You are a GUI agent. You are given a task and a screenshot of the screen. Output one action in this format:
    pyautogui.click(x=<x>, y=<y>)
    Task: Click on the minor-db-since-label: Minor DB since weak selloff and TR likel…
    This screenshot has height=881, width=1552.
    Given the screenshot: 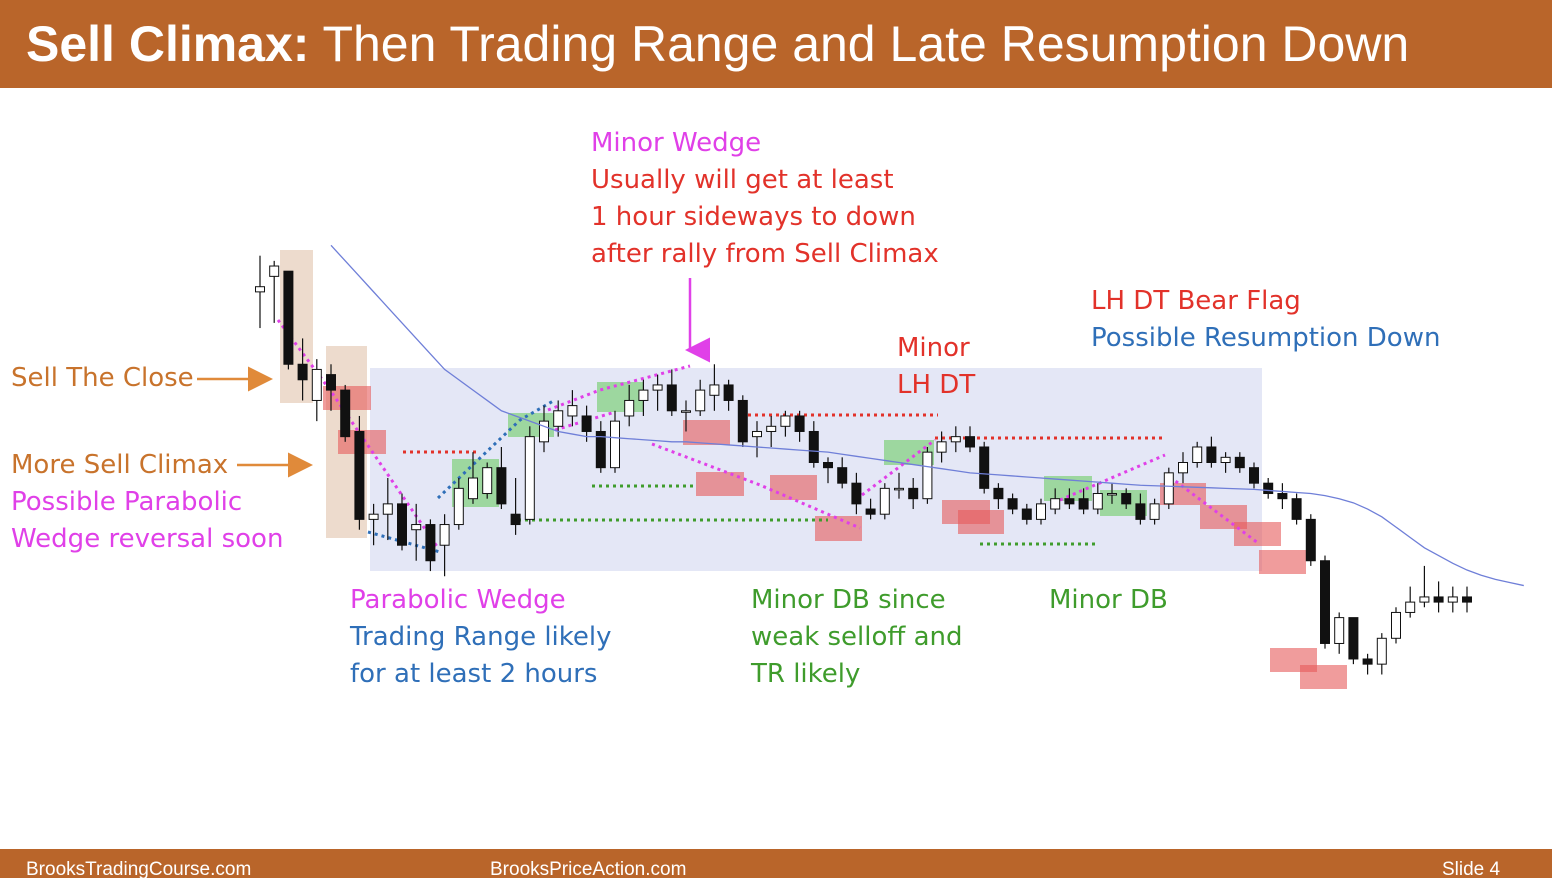 What is the action you would take?
    pyautogui.click(x=857, y=637)
    